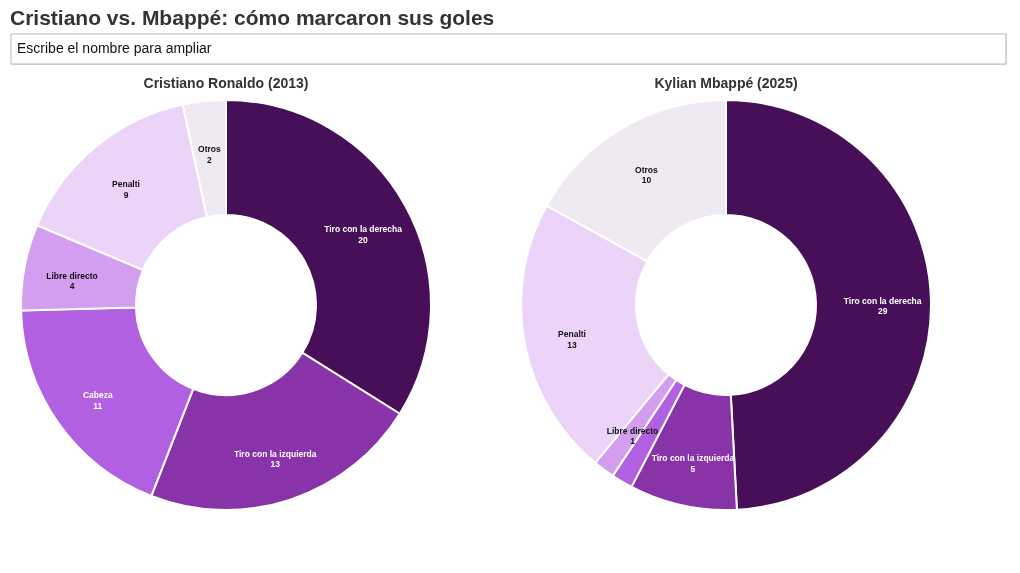 Image resolution: width=1020 pixels, height=573 pixels. Describe the element at coordinates (72, 286) in the screenshot. I see `data-label: 4` at that location.